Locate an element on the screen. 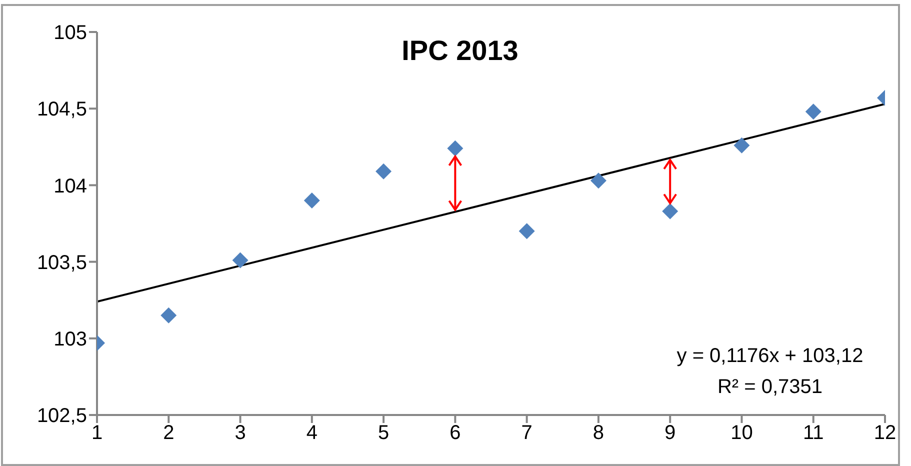 Image resolution: width=911 pixels, height=466 pixels. x-tick-label: 7 is located at coordinates (526, 433).